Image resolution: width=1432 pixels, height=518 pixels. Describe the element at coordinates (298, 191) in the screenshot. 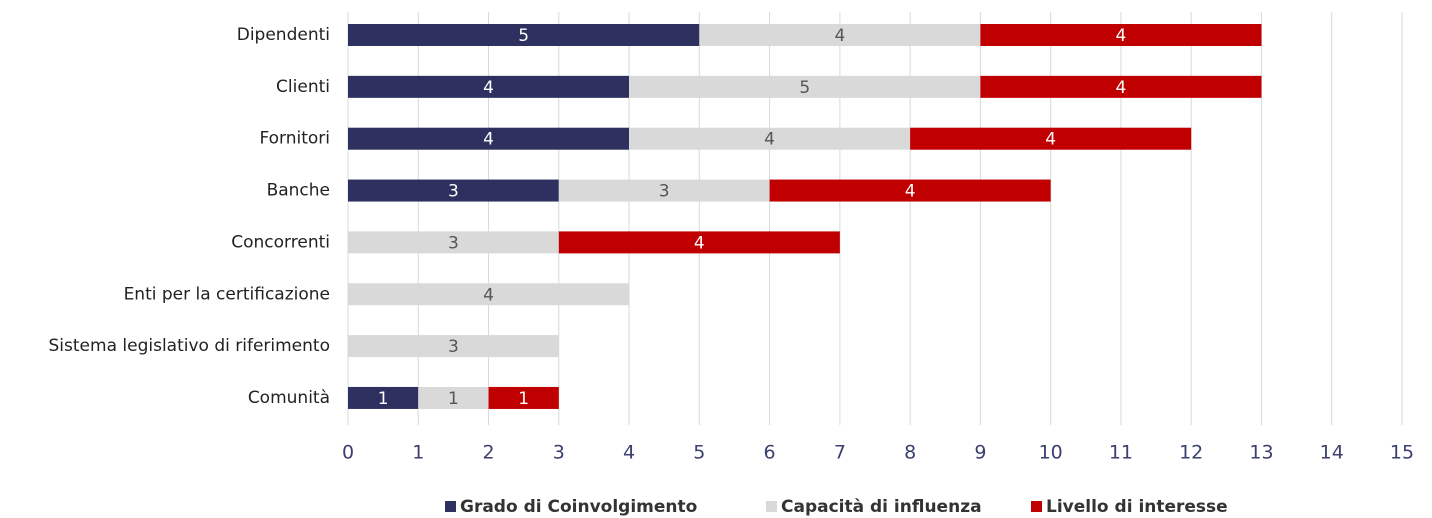

I see `y-tick-label: Banche` at that location.